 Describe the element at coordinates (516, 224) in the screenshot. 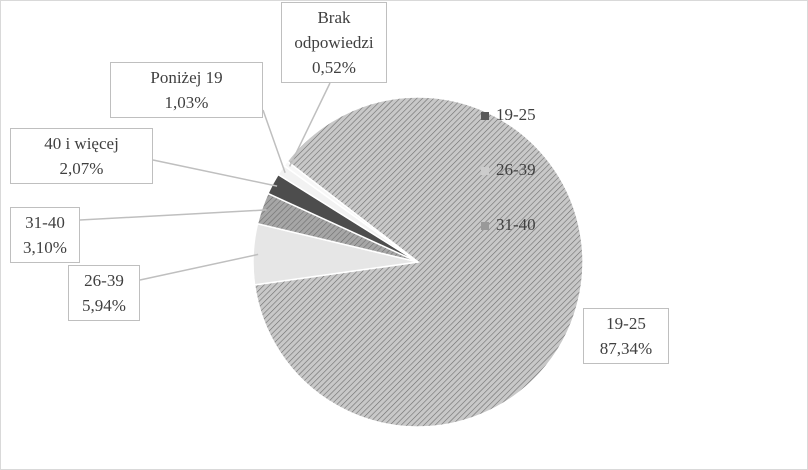

I see `legend-label: 31-40` at that location.